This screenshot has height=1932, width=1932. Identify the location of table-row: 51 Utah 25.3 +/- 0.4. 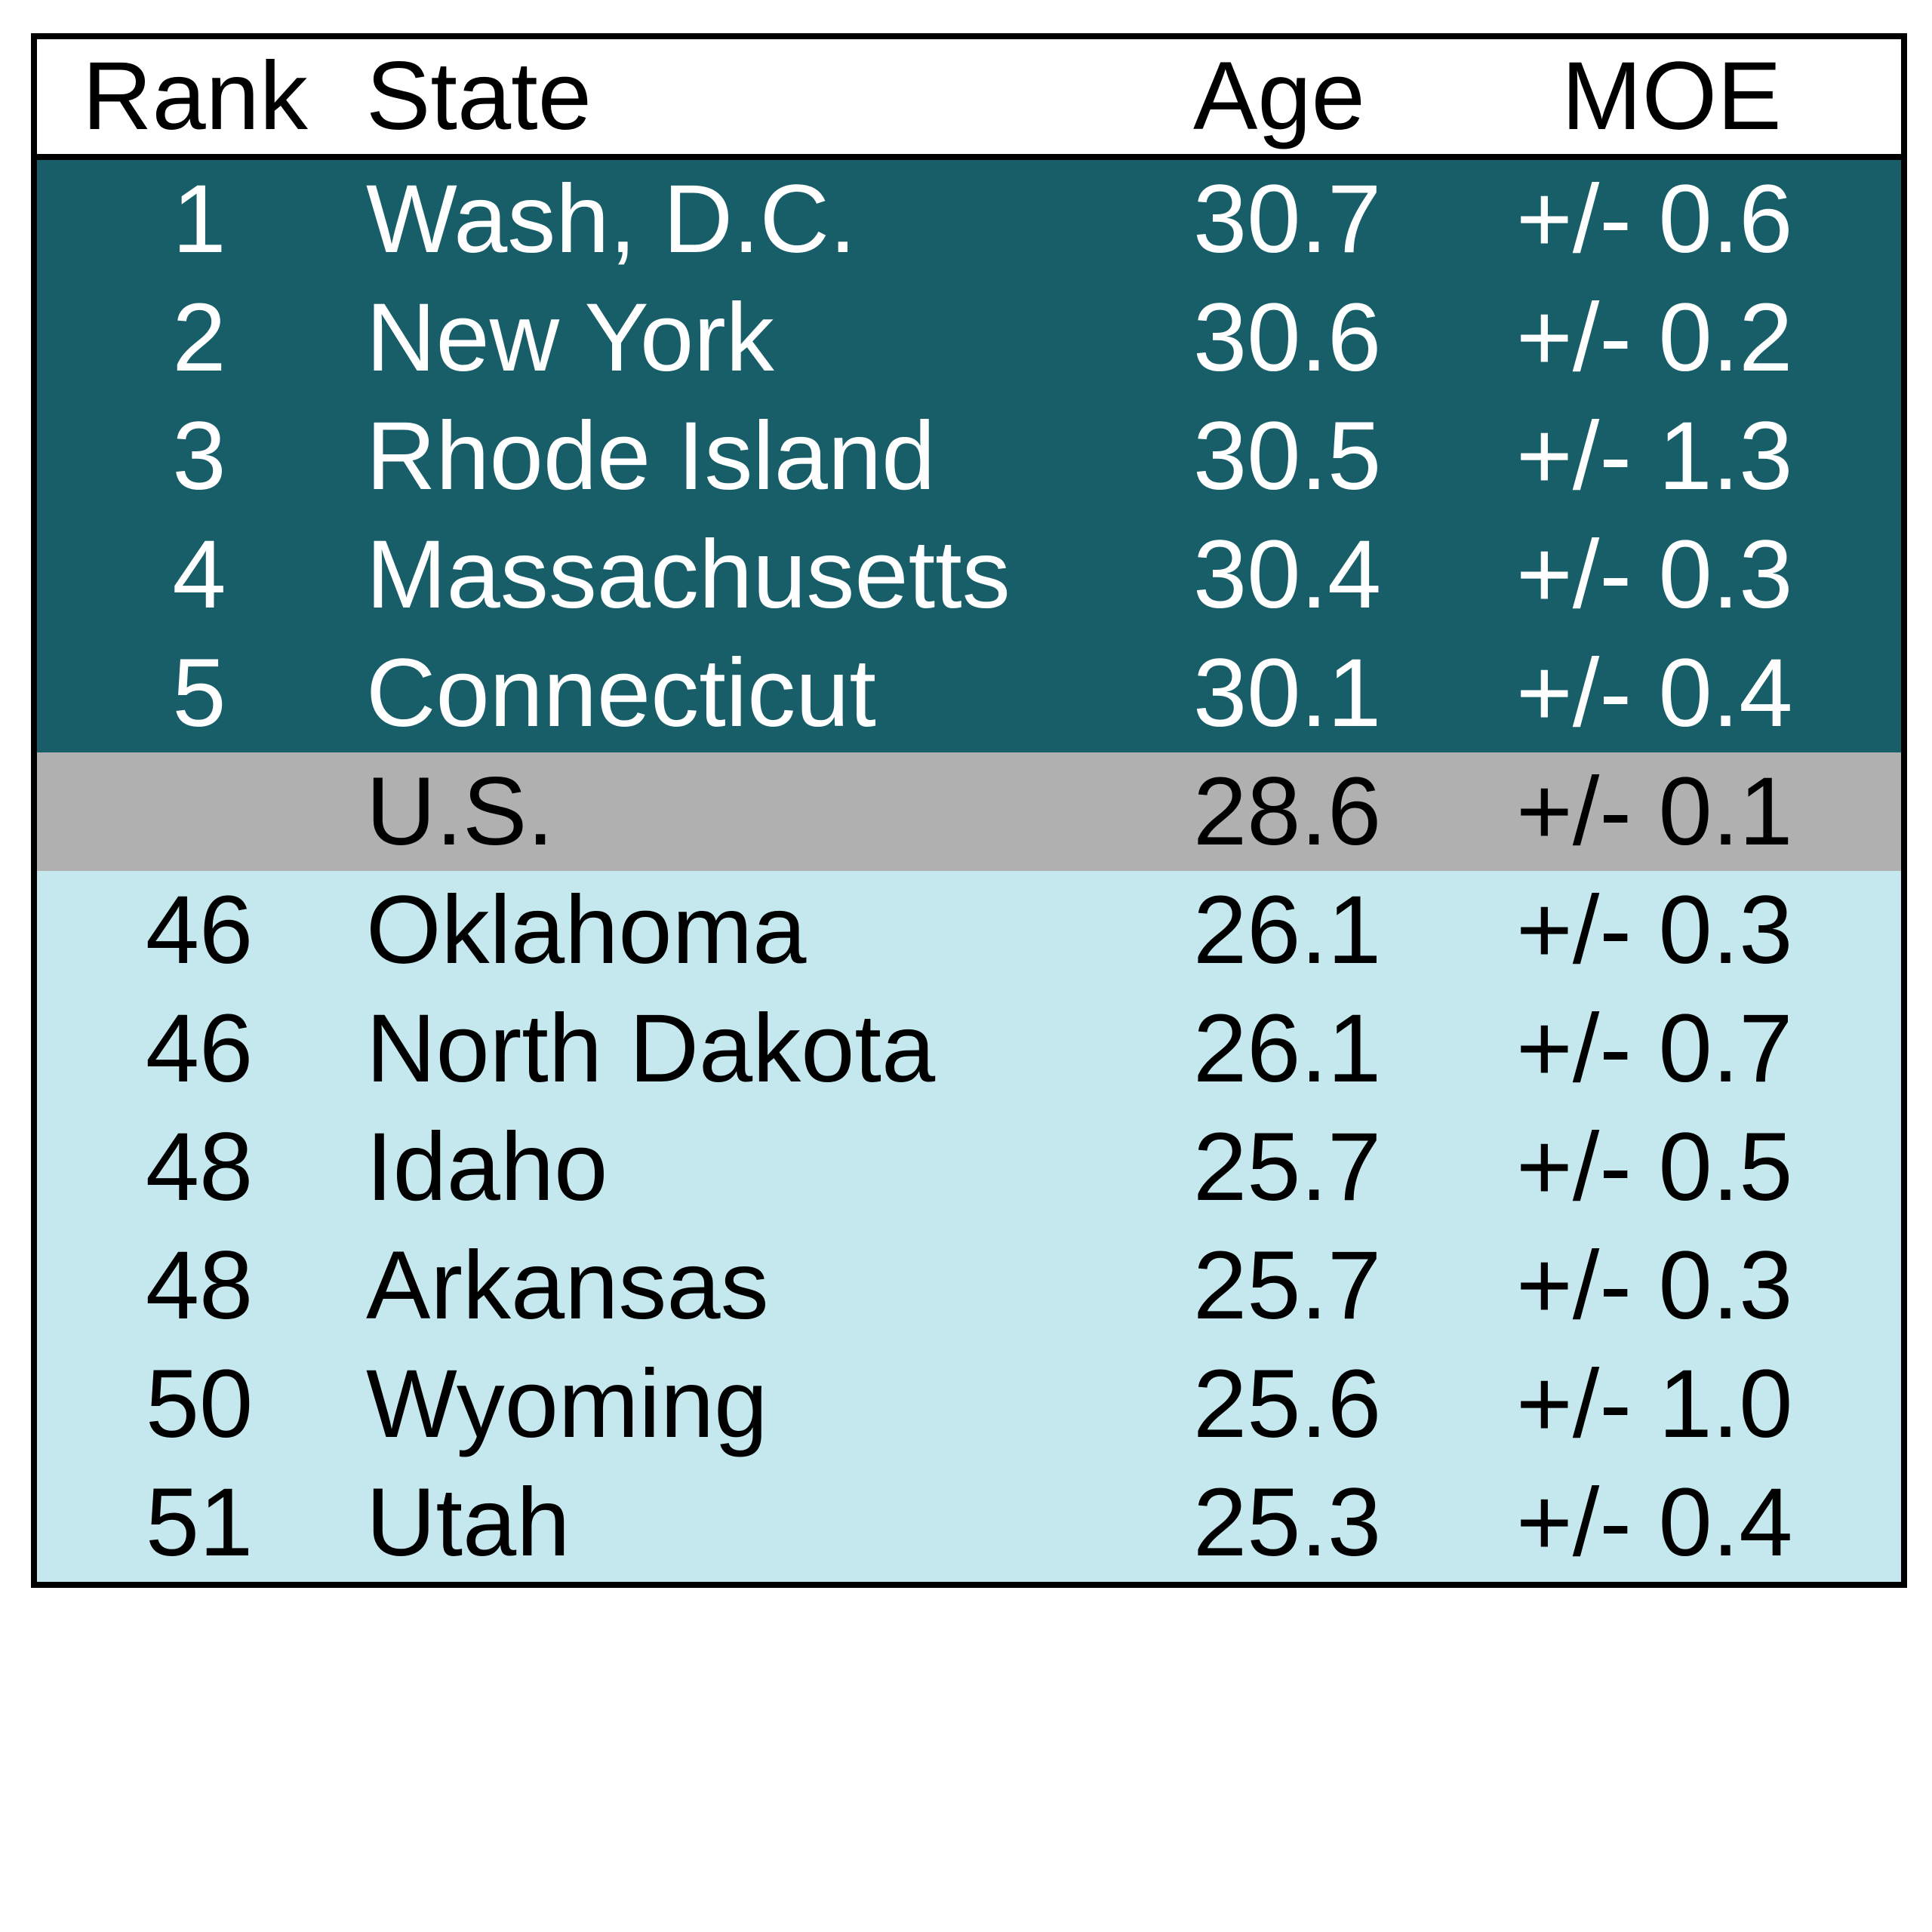
(969, 1522).